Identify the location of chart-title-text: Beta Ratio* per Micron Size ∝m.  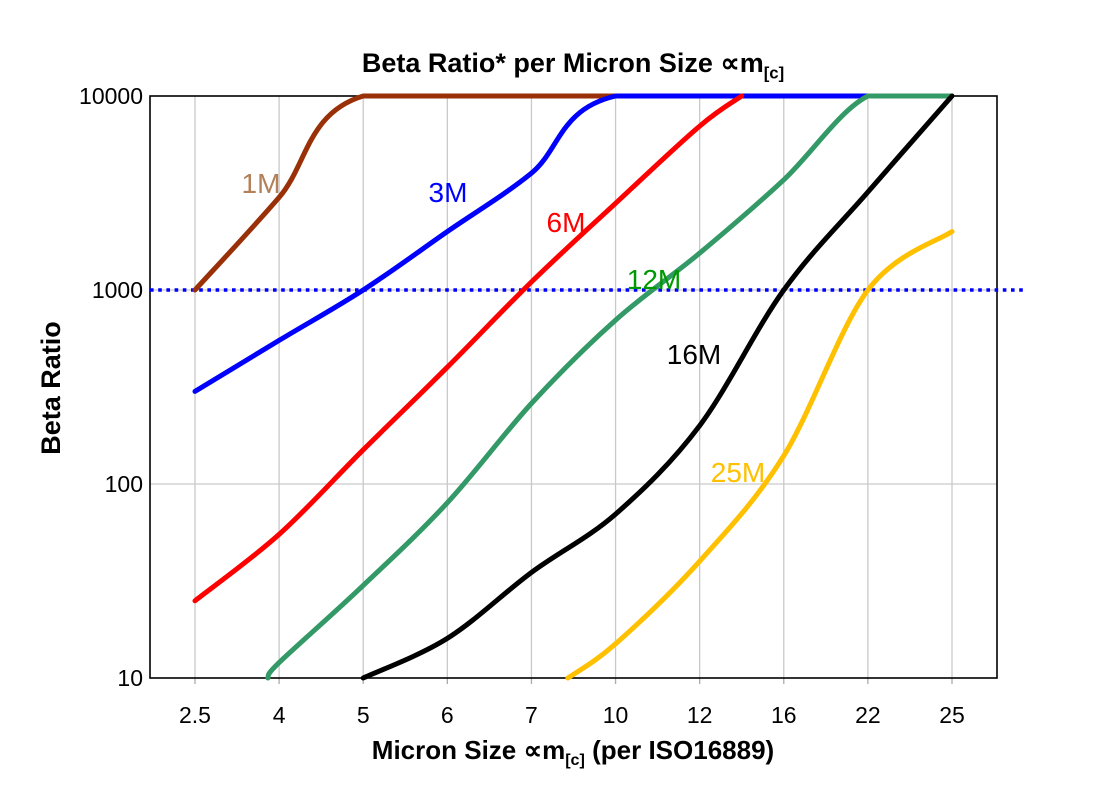
(562, 63).